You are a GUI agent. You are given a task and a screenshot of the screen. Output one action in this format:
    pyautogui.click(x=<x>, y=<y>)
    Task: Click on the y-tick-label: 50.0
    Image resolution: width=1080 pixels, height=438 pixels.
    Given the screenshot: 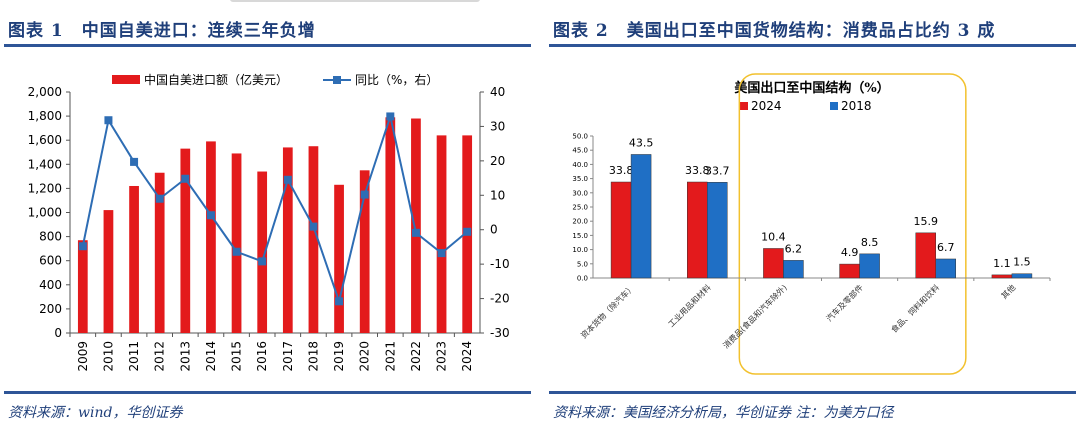 What is the action you would take?
    pyautogui.click(x=580, y=137)
    